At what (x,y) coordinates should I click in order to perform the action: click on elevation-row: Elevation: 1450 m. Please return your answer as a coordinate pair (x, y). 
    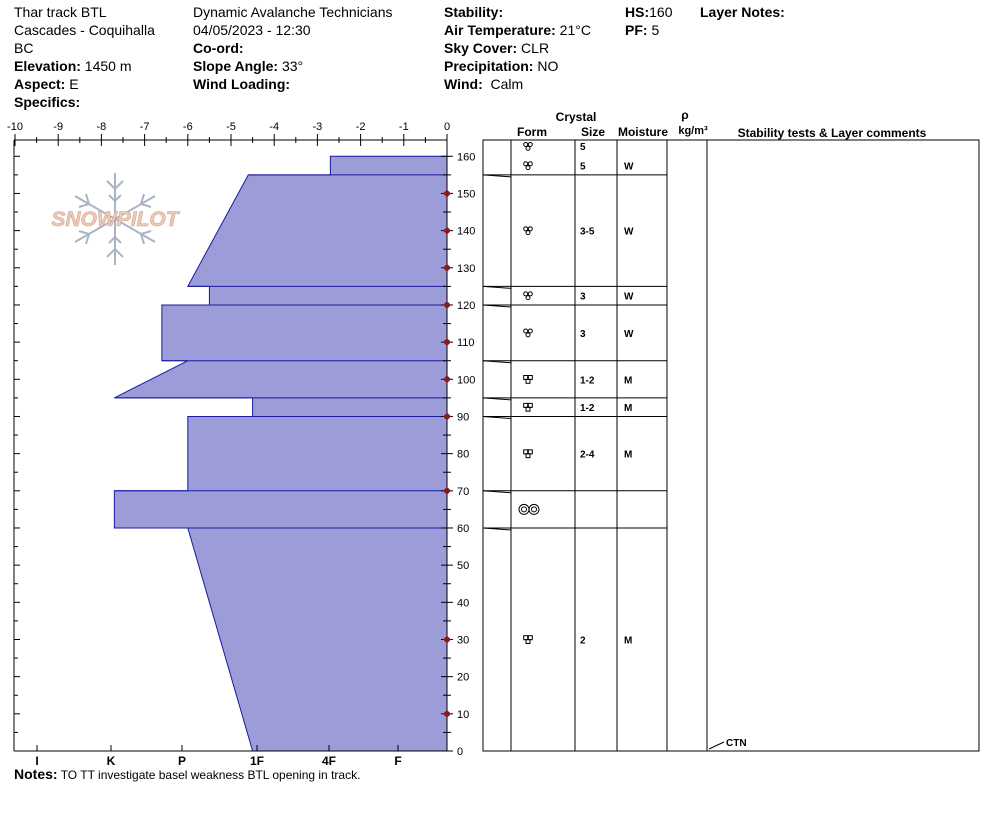
    Looking at the image, I should click on (73, 66).